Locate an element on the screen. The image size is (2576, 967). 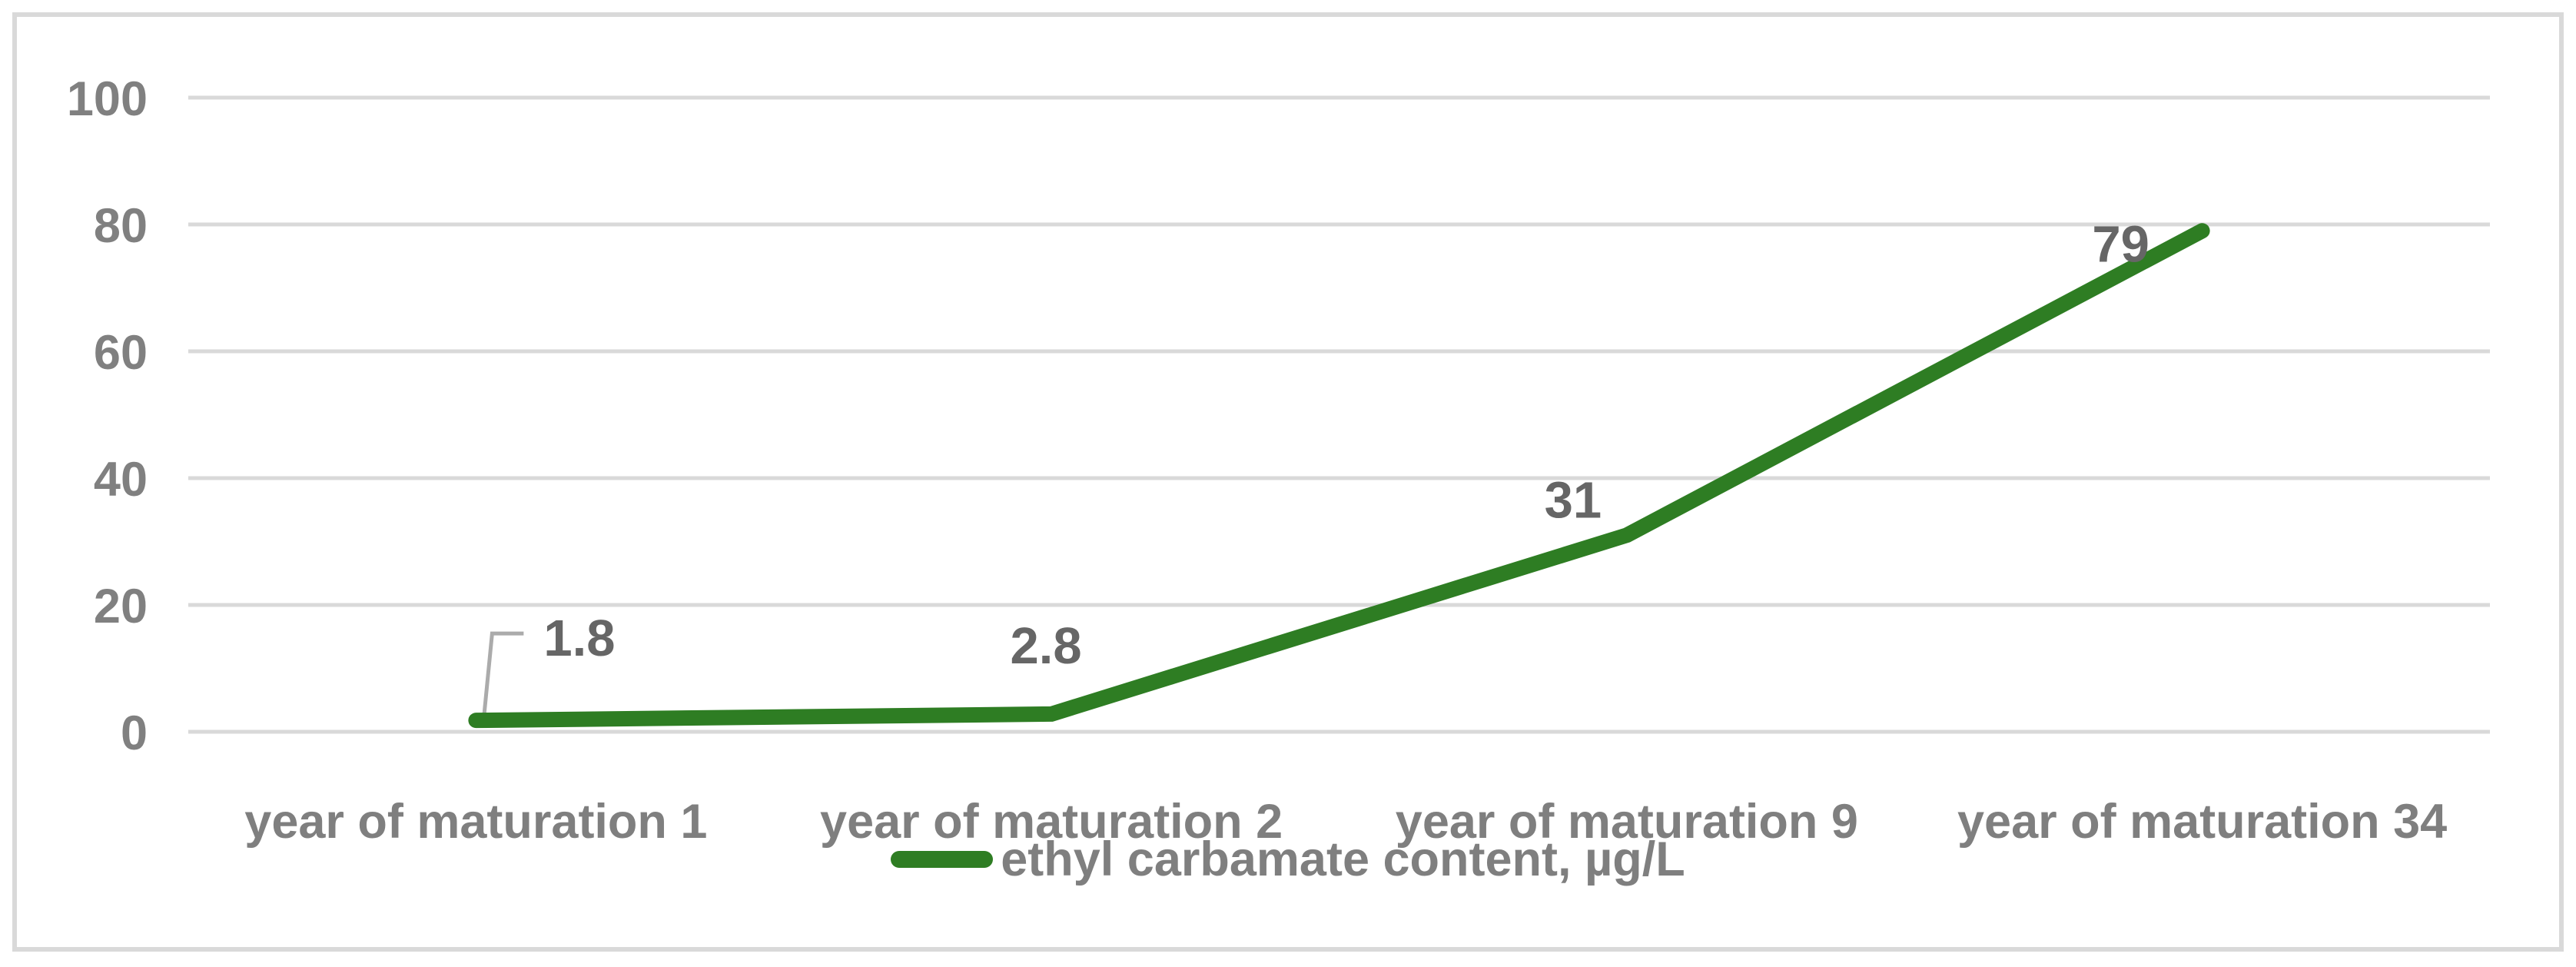
y-axis-tick-labels-group: 0 20 40 60 80 100 is located at coordinates (107, 416).